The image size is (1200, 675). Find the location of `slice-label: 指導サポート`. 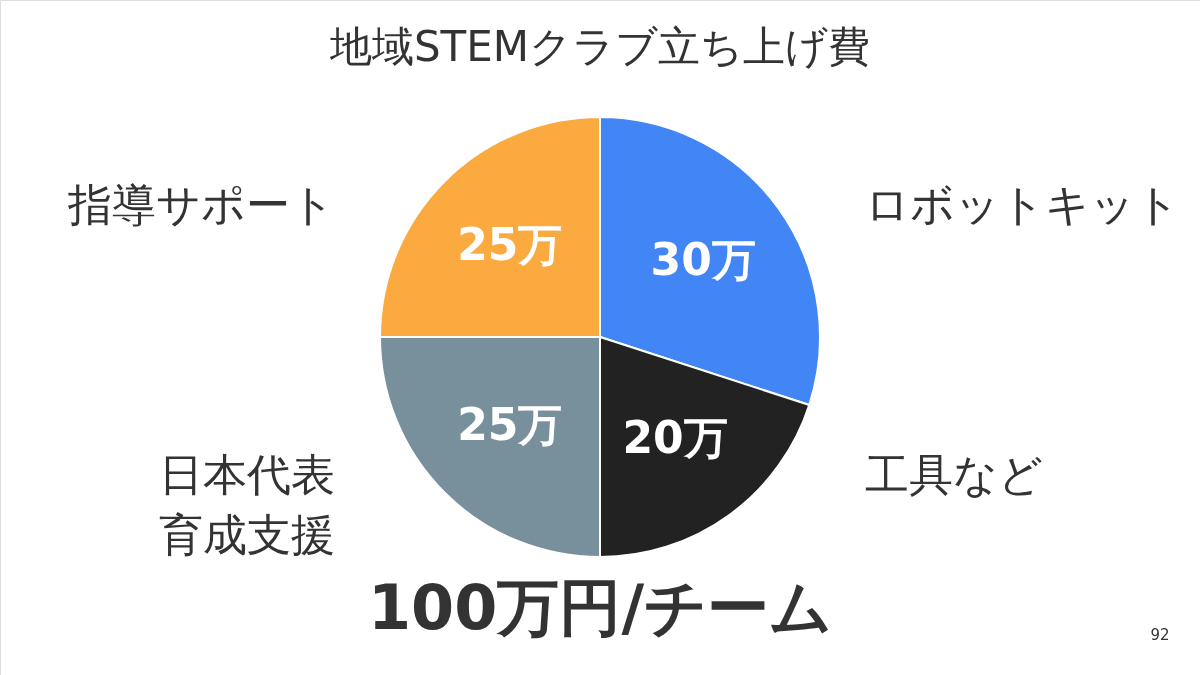

slice-label: 指導サポート is located at coordinates (201, 204).